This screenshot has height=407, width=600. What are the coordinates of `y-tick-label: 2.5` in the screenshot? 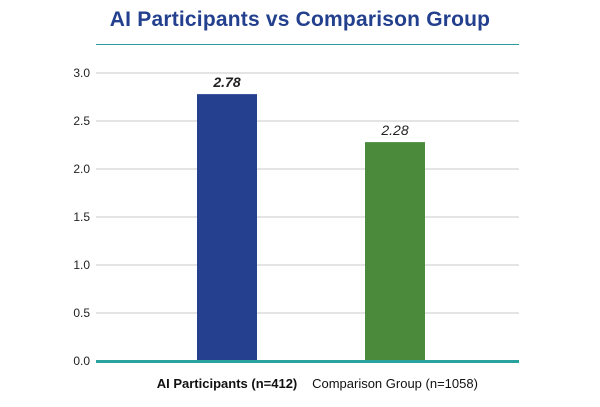 It's located at (81, 121).